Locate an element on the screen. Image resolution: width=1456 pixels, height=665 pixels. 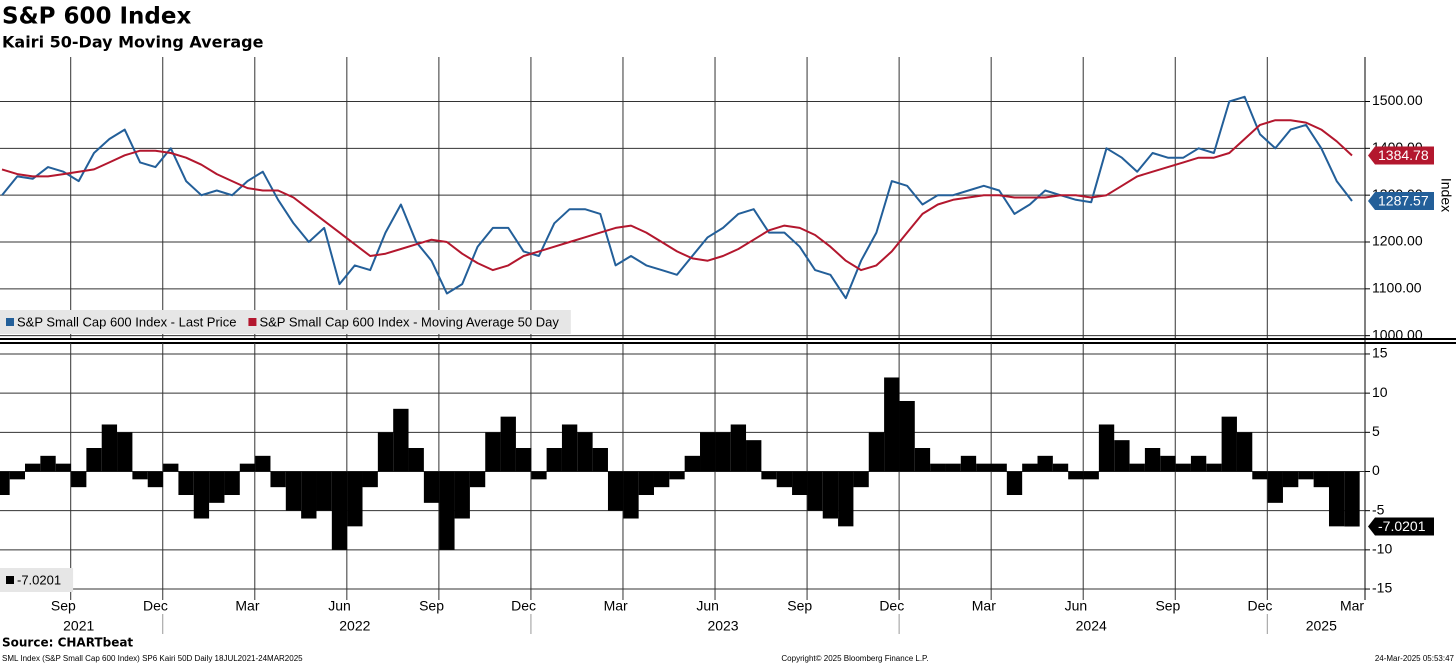
legend: -7.0201 is located at coordinates (37, 580).